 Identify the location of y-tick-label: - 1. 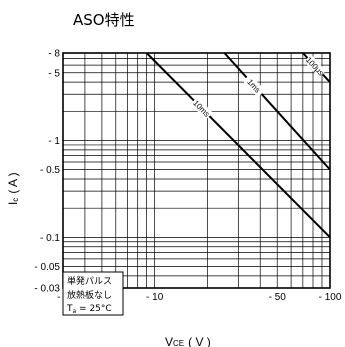
(54, 141).